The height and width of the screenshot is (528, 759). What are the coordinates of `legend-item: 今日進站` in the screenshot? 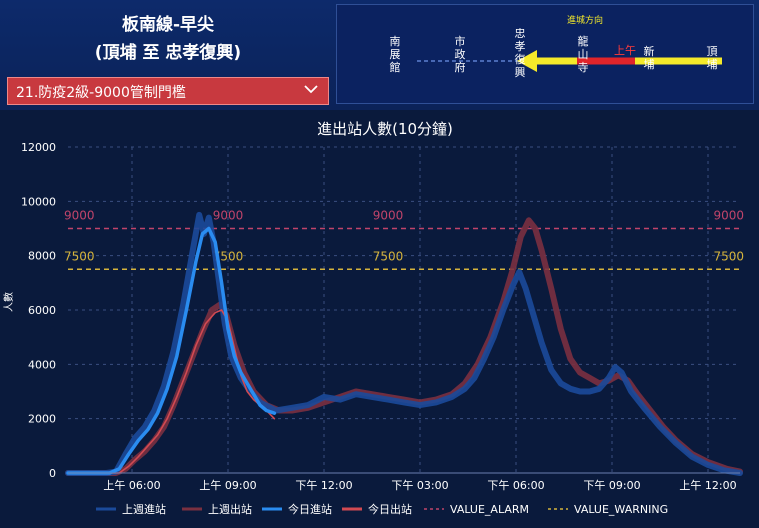 It's located at (297, 509).